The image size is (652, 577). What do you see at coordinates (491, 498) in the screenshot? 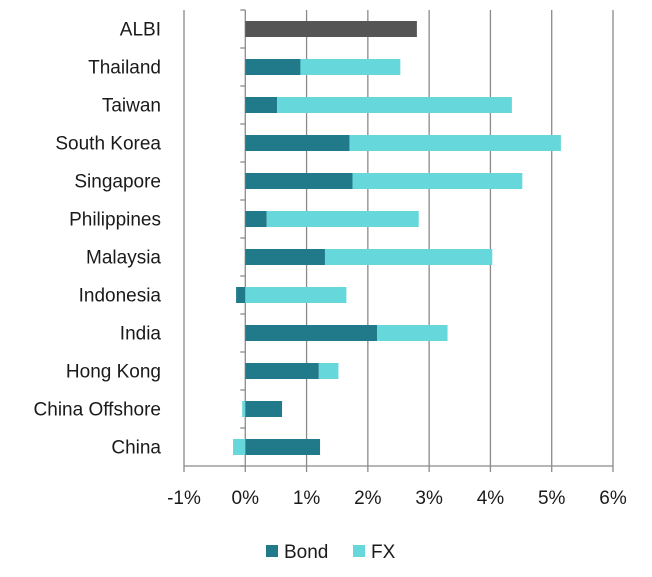
I see `x-tick-label: 4%` at bounding box center [491, 498].